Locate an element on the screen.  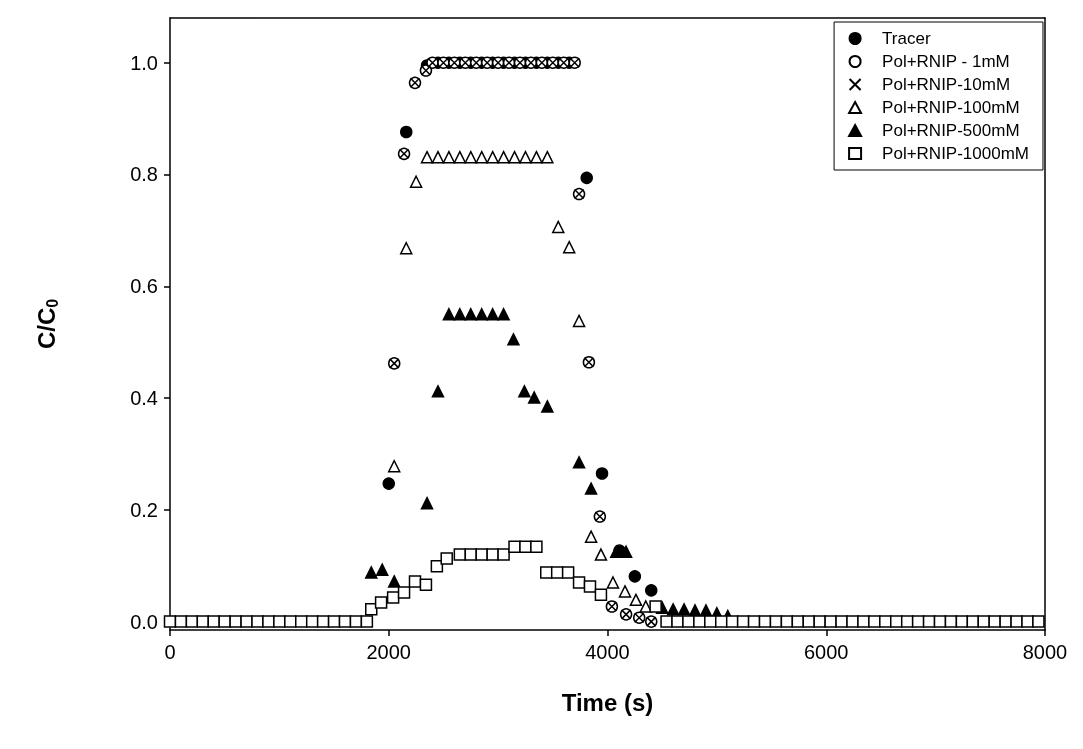
y-tick-label: 0.6 is located at coordinates (144, 286).